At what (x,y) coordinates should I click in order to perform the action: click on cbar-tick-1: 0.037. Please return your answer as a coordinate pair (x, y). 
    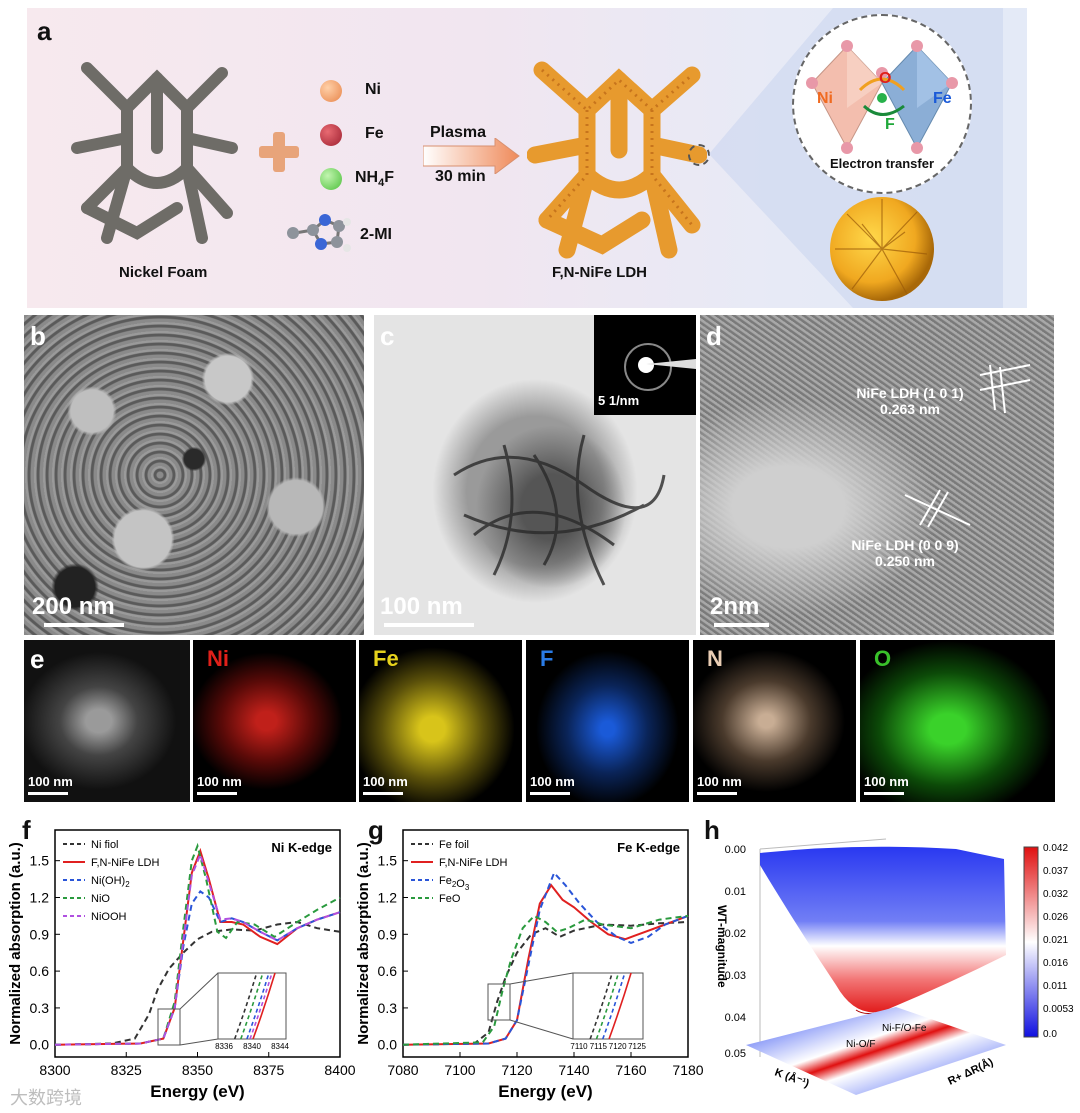
    Looking at the image, I should click on (1055, 871).